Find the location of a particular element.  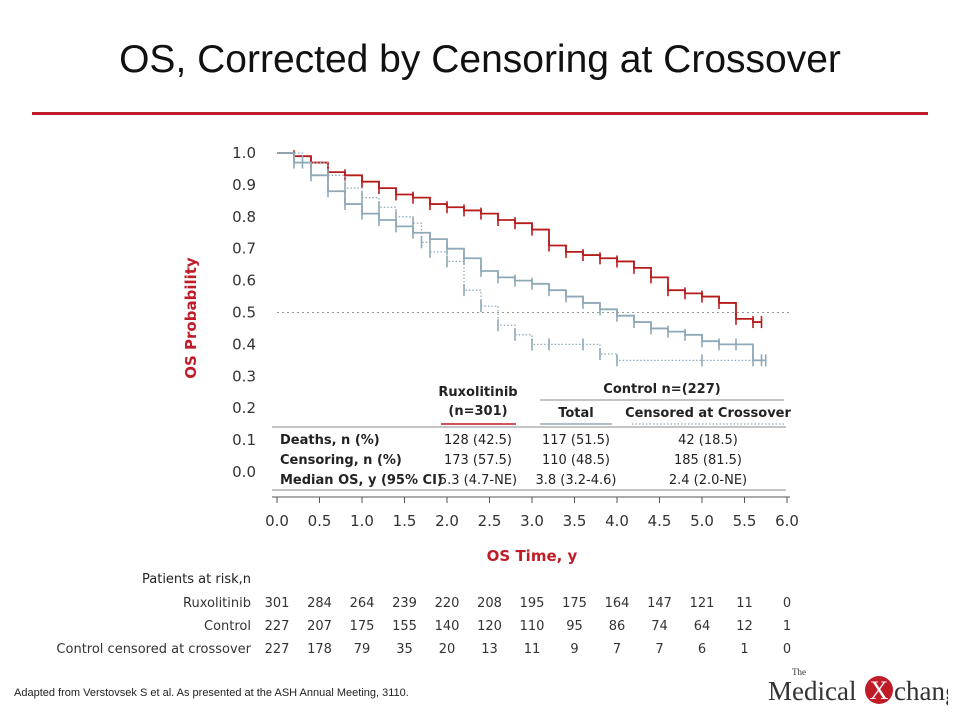

table-group1-sub: (n=301) is located at coordinates (477, 411).